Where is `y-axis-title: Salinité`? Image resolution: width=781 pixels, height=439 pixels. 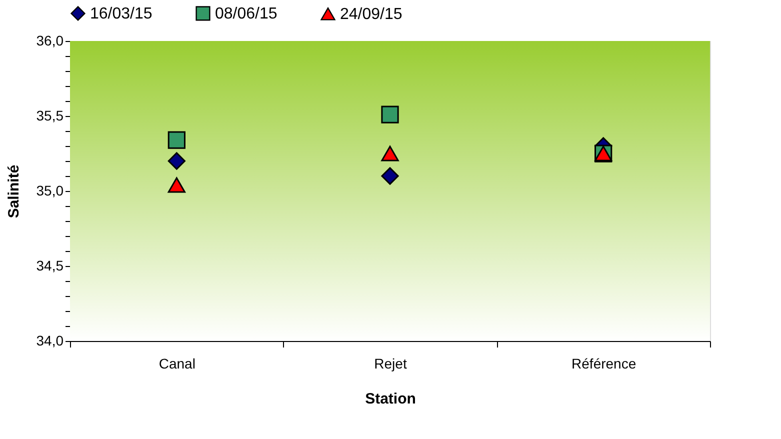 y-axis-title: Salinité is located at coordinates (13, 191).